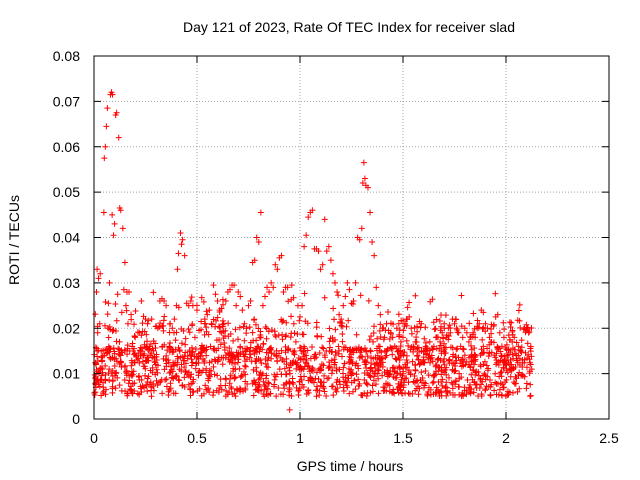 This screenshot has height=480, width=640. I want to click on y-tick-label: 0.02, so click(66, 328).